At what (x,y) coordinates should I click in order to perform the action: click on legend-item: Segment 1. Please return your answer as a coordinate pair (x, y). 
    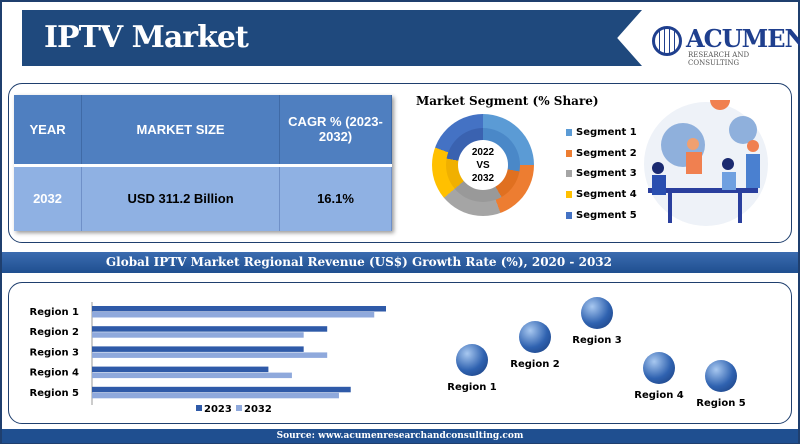
    Looking at the image, I should click on (601, 132).